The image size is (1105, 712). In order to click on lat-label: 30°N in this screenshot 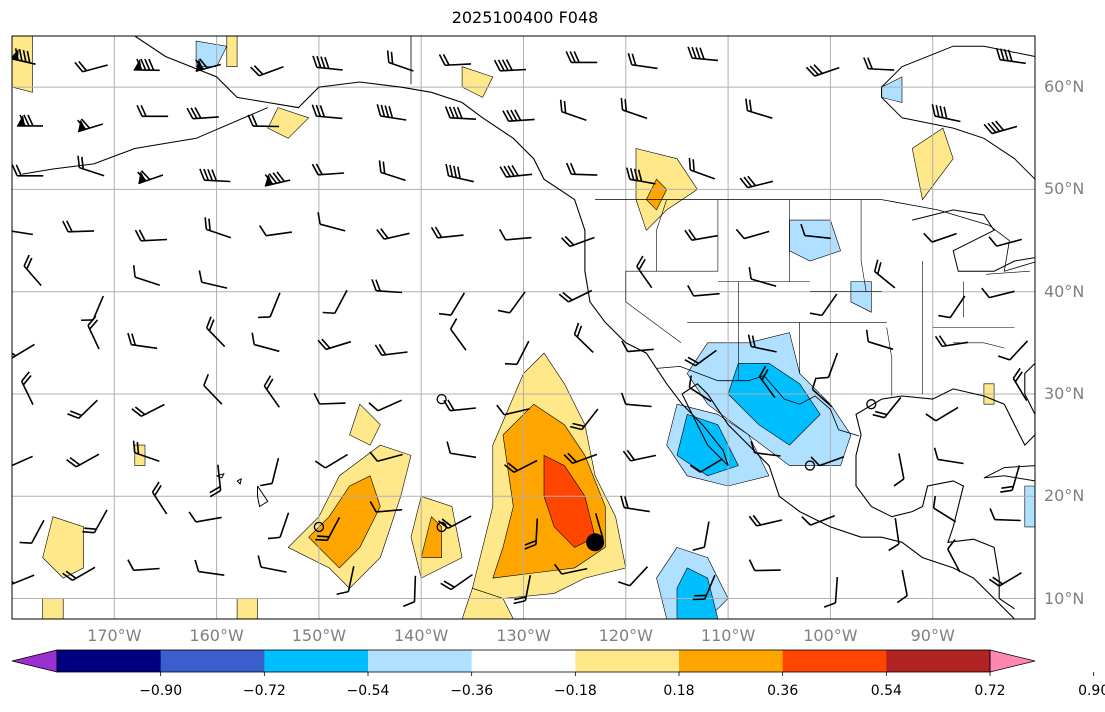, I will do `click(1064, 393)`.